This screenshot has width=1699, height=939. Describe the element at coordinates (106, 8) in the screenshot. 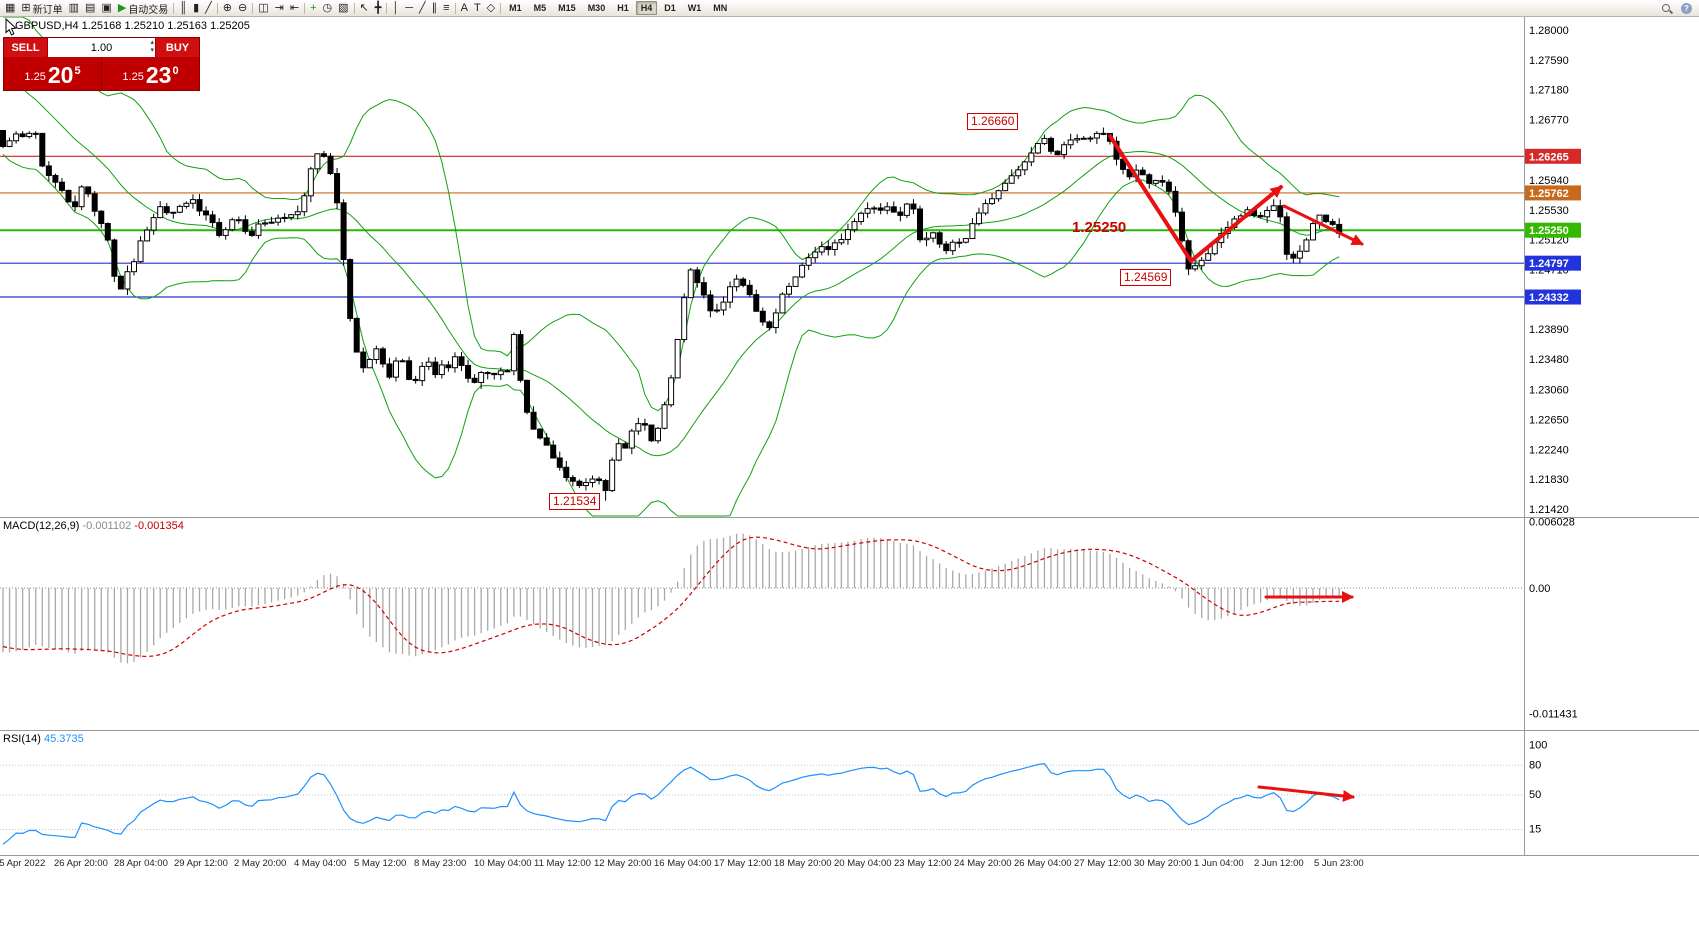

I see `terminal-icon: ▣` at that location.